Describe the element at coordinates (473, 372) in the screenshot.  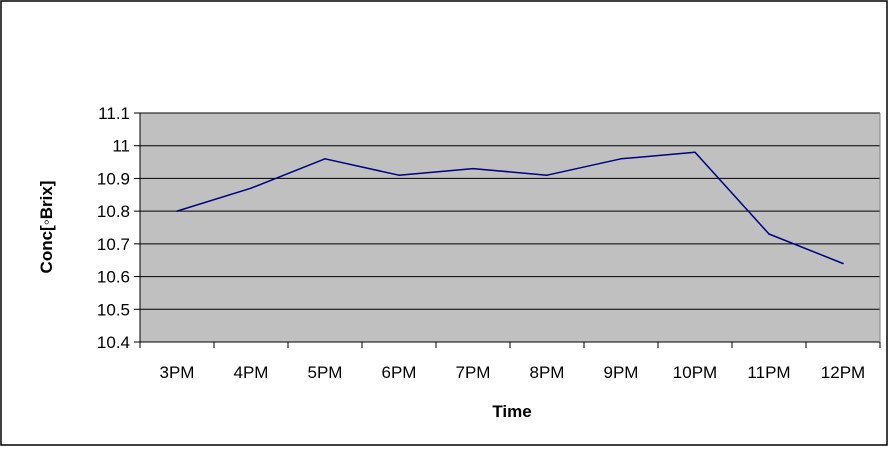
I see `x-tick-label: 7PM` at that location.